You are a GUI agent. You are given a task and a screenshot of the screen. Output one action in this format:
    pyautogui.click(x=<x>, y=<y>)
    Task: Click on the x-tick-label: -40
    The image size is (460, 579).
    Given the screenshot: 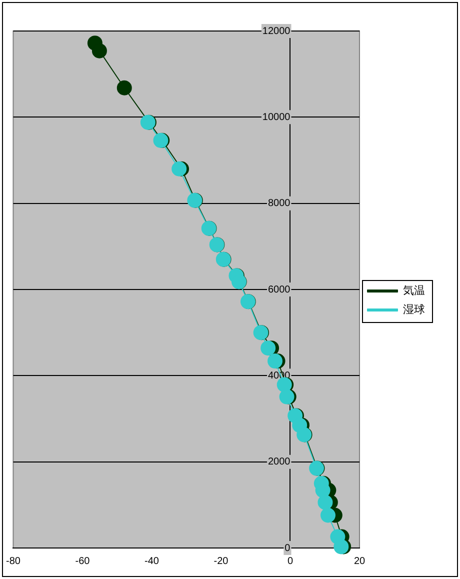 What is the action you would take?
    pyautogui.click(x=152, y=561)
    